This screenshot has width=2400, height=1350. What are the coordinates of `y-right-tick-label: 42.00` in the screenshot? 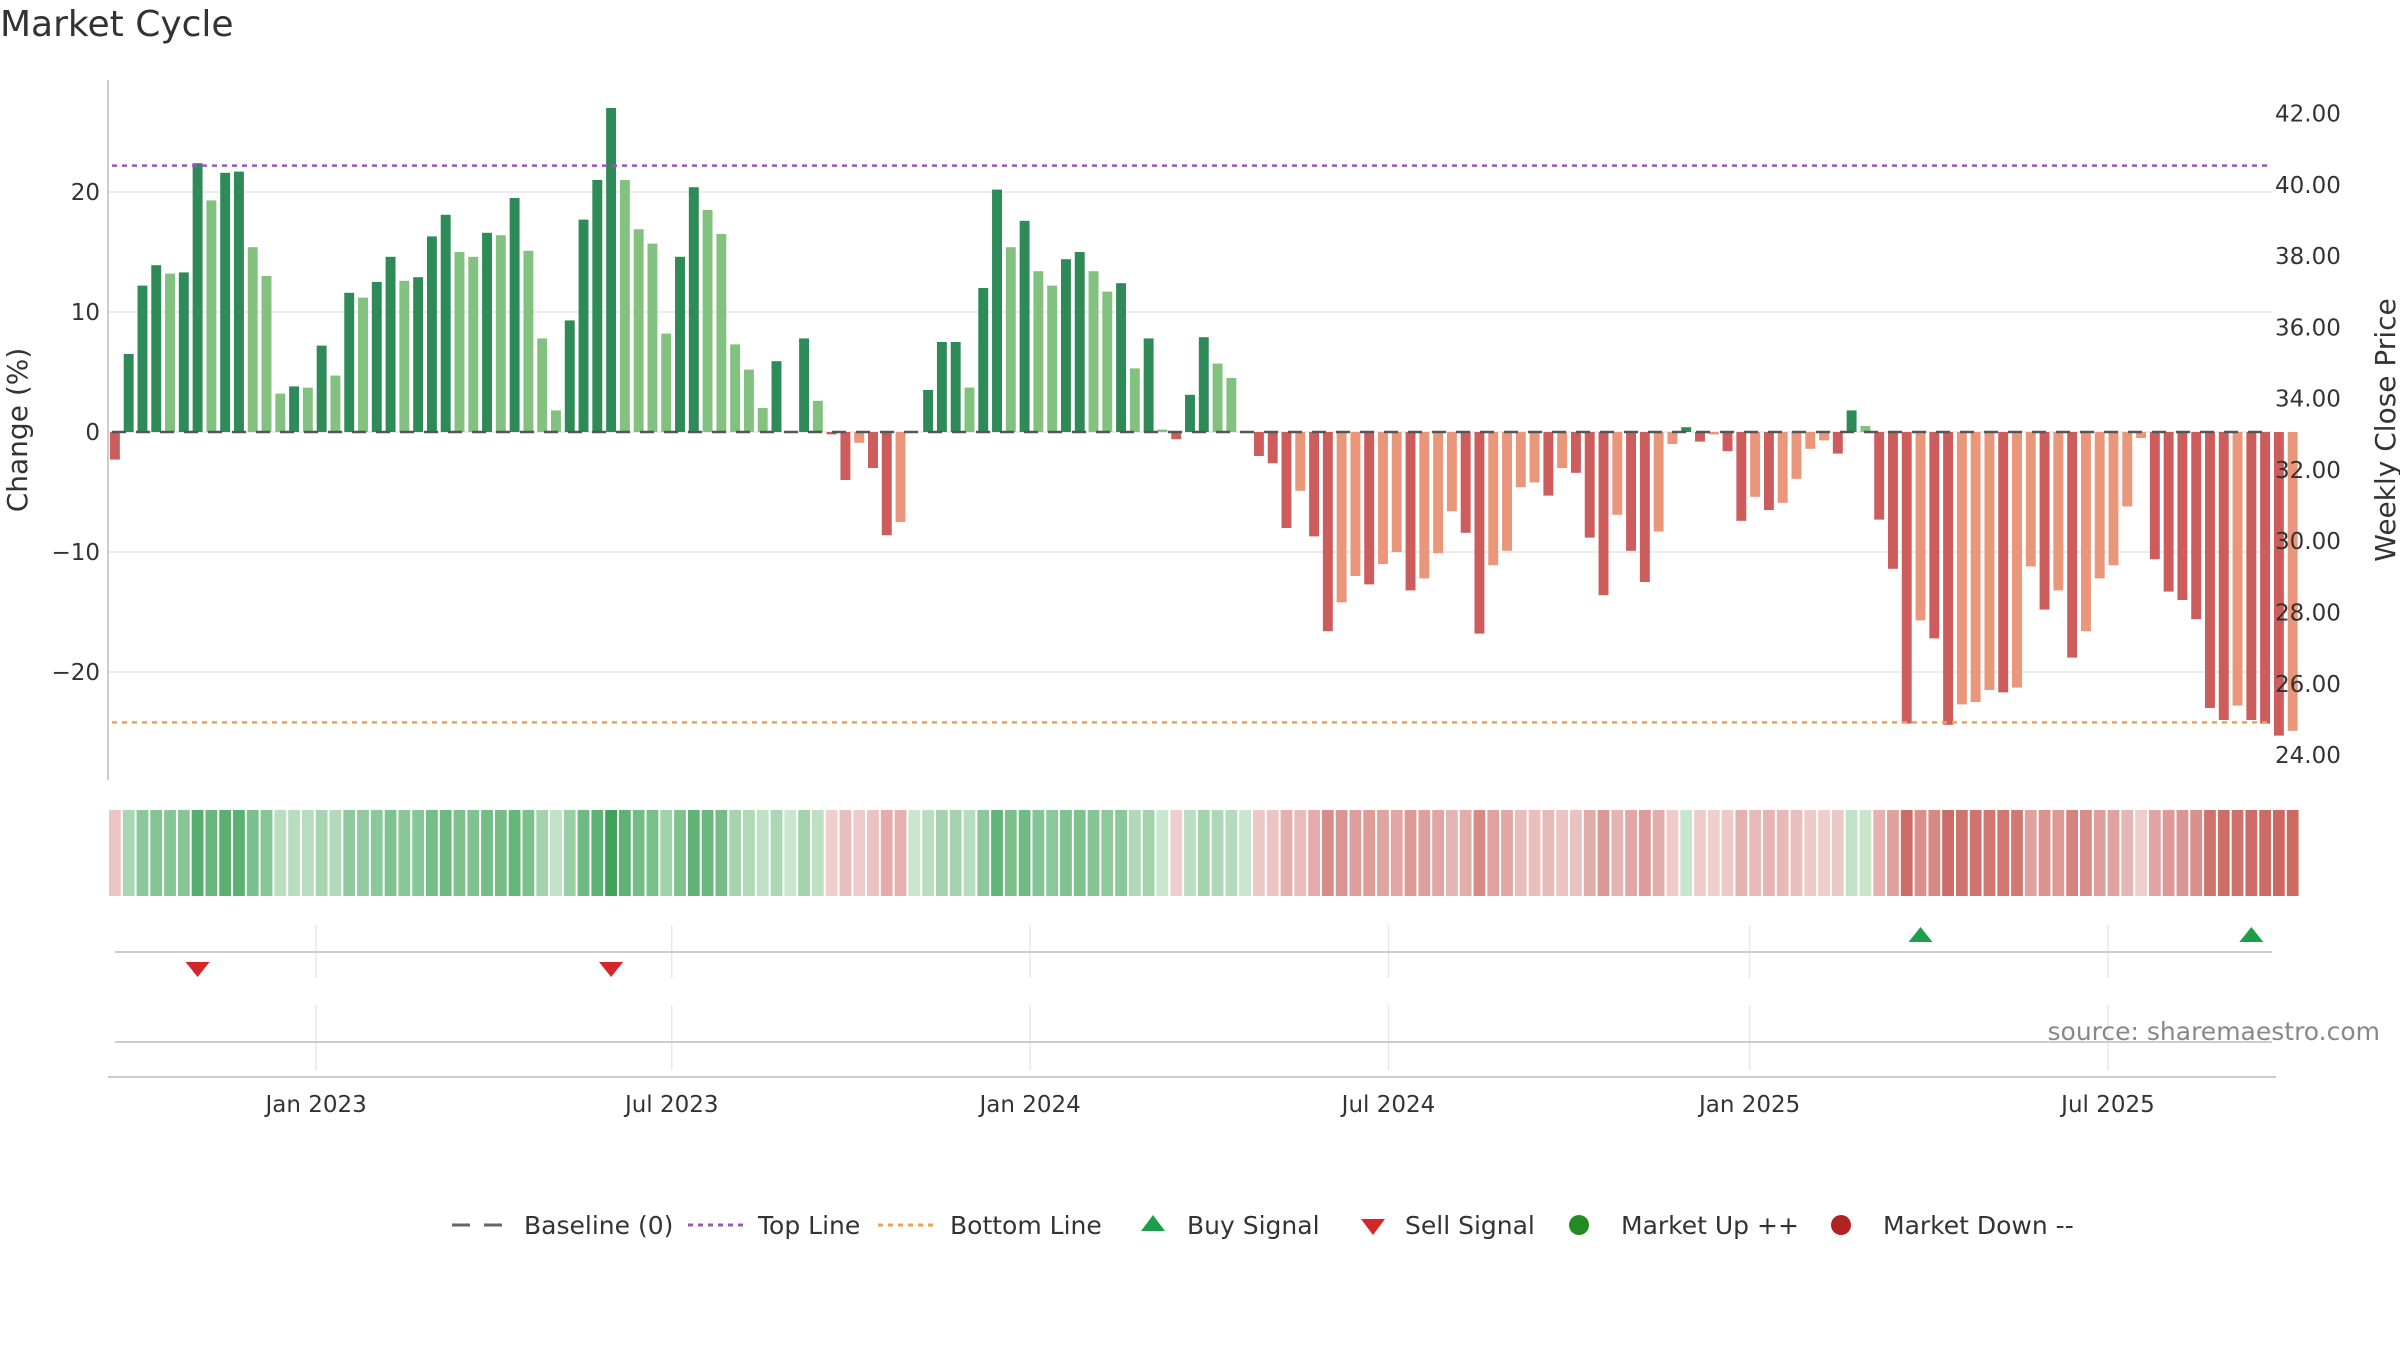 It's located at (2308, 115).